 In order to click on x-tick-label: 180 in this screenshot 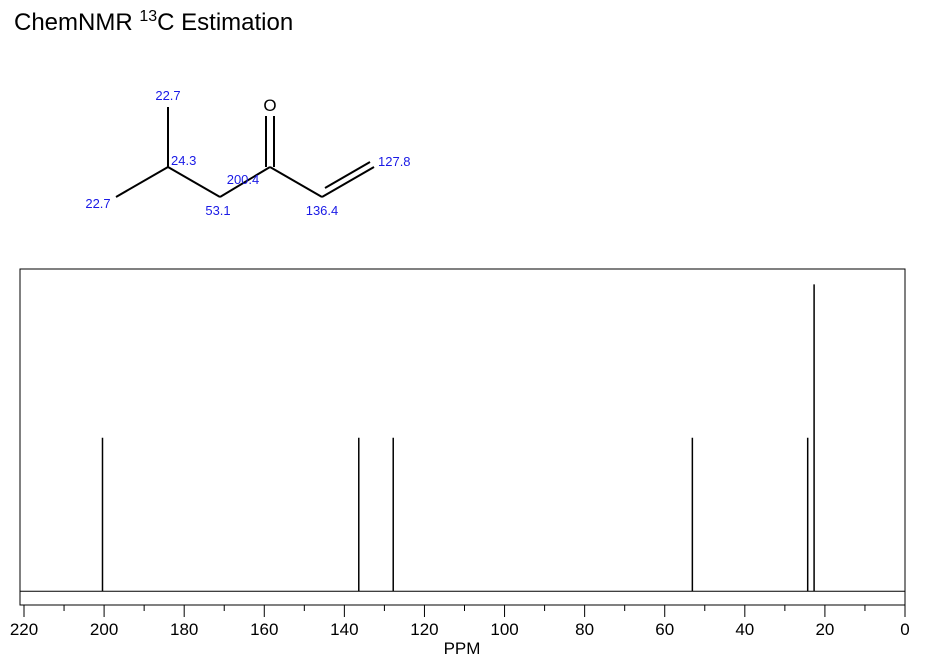, I will do `click(184, 629)`.